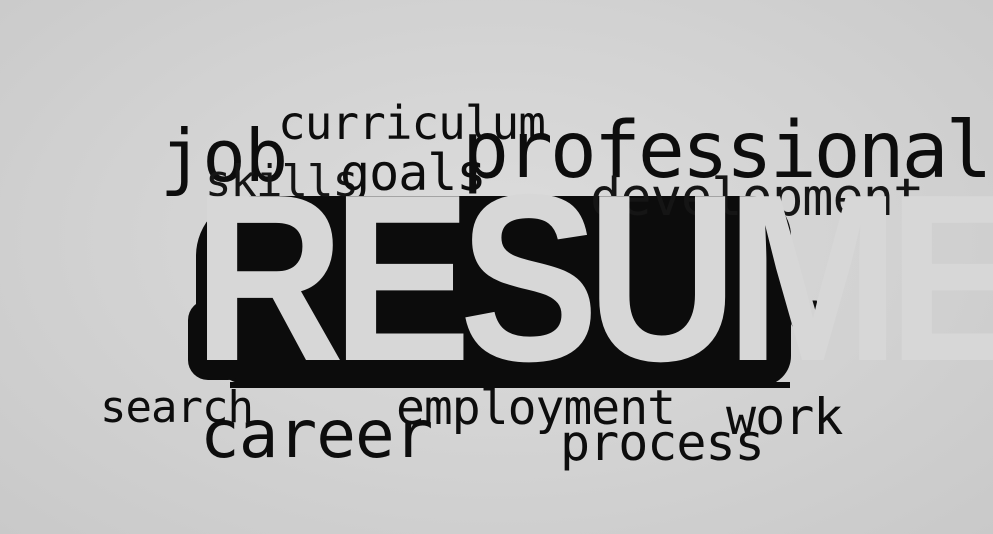 The image size is (993, 534). What do you see at coordinates (812, 316) in the screenshot?
I see `word-cv: CV` at bounding box center [812, 316].